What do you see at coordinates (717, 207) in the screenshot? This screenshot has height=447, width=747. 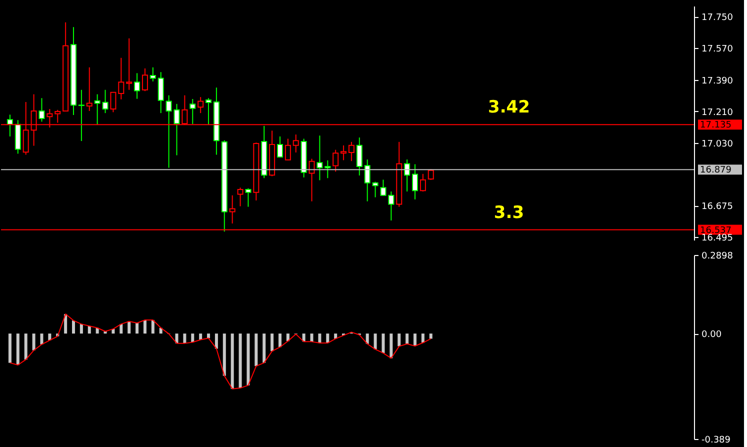 I see `y-tick-label: 16.675` at bounding box center [717, 207].